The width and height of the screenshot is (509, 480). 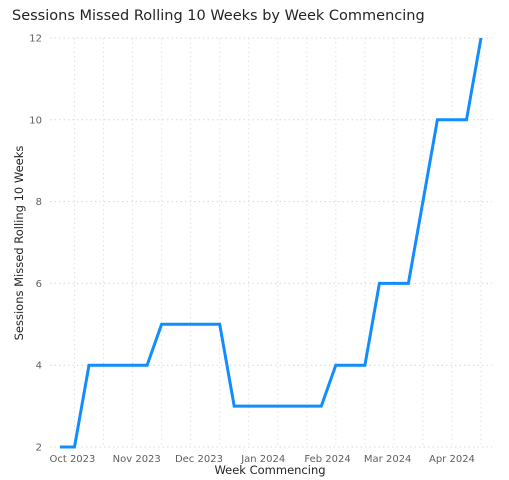 What do you see at coordinates (19, 243) in the screenshot?
I see `y-axis-label: Sessions Missed Rolling 10 Weeks` at bounding box center [19, 243].